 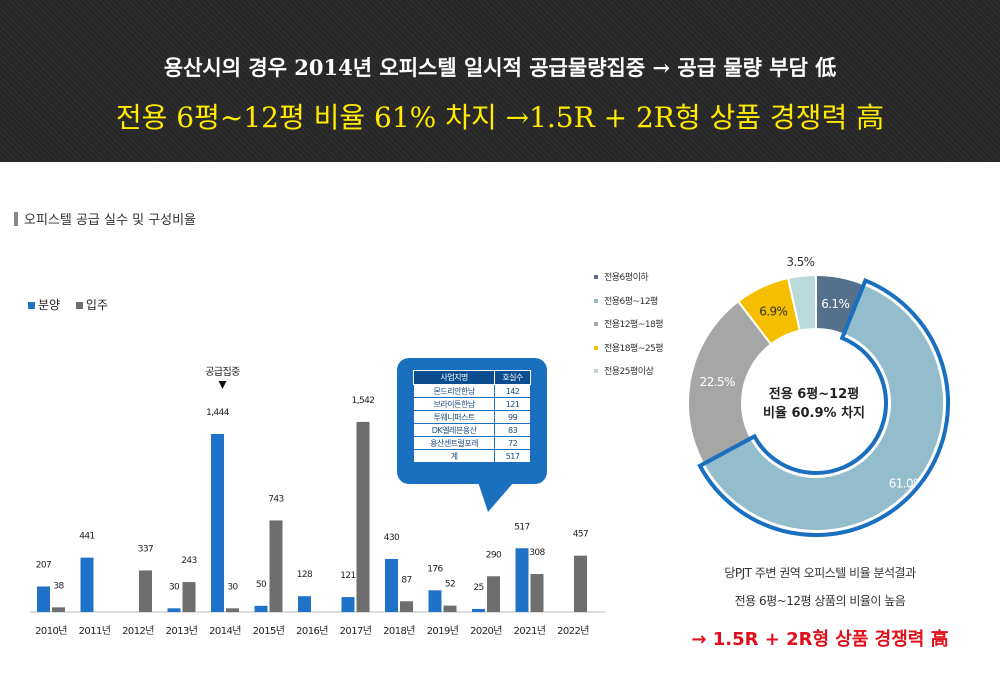 I want to click on legend-label-movein: 입주, so click(x=97, y=305).